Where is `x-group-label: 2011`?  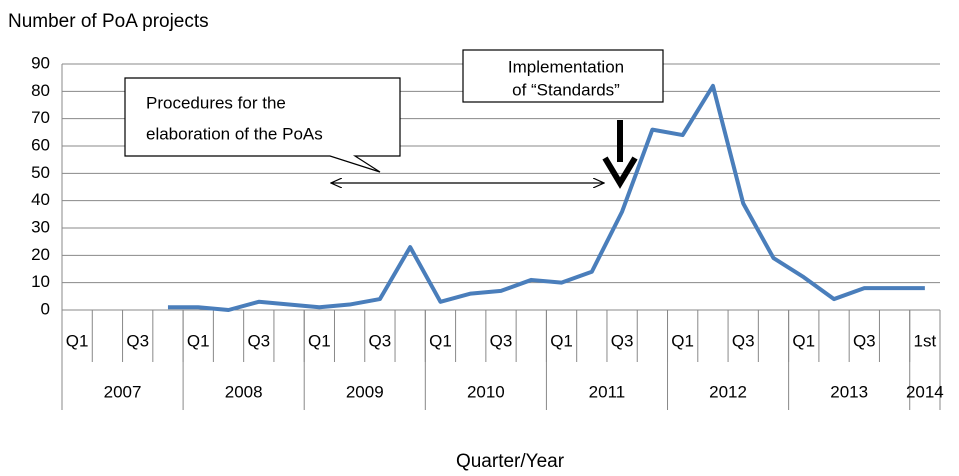 x-group-label: 2011 is located at coordinates (607, 391).